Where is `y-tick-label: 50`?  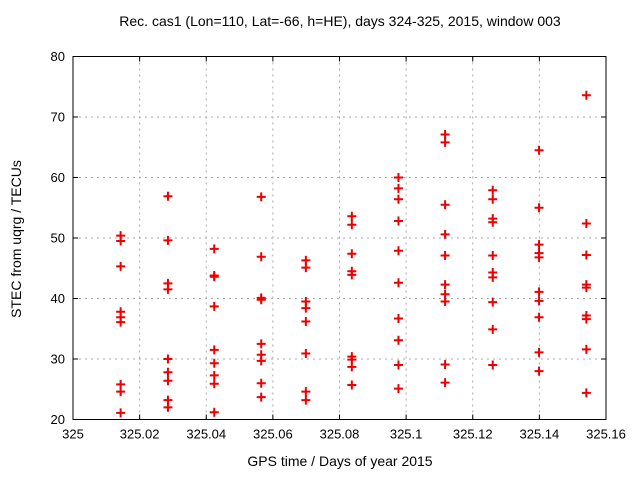
y-tick-label: 50 is located at coordinates (58, 238).